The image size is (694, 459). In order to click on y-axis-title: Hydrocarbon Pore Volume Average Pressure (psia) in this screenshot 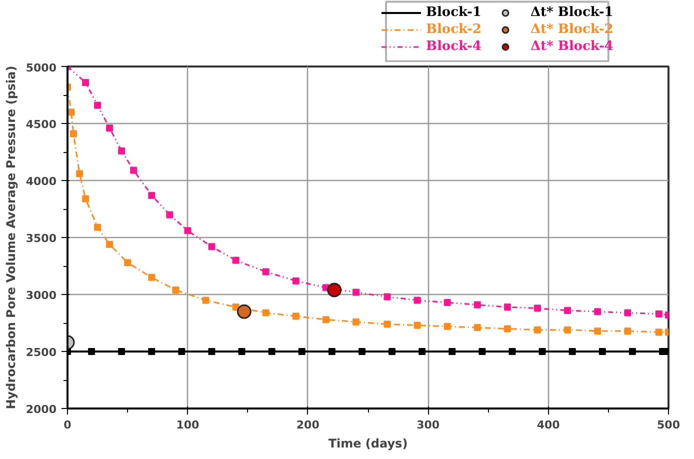, I will do `click(11, 238)`.